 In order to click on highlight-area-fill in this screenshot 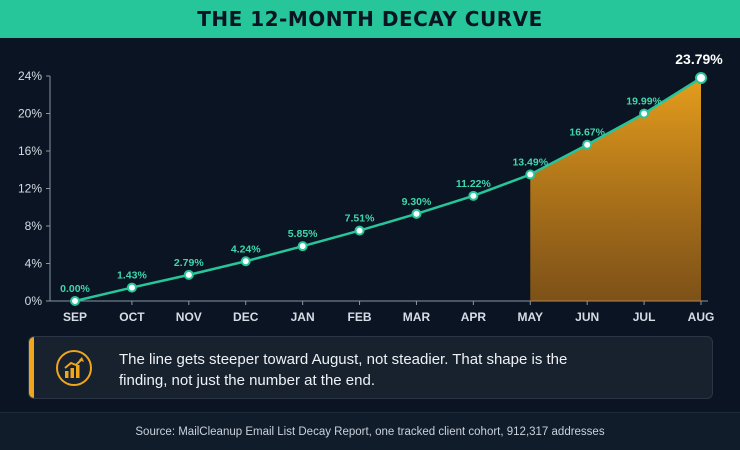, I will do `click(615, 189)`.